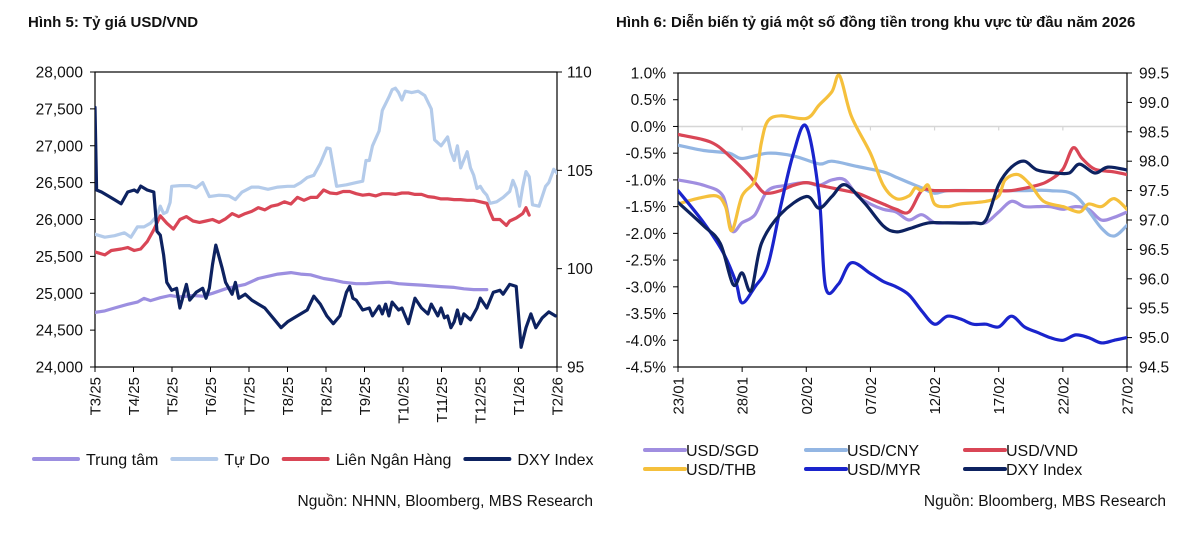 This screenshot has height=537, width=1200. What do you see at coordinates (871, 396) in the screenshot?
I see `fig6-x-tick-label: 07/02` at bounding box center [871, 396].